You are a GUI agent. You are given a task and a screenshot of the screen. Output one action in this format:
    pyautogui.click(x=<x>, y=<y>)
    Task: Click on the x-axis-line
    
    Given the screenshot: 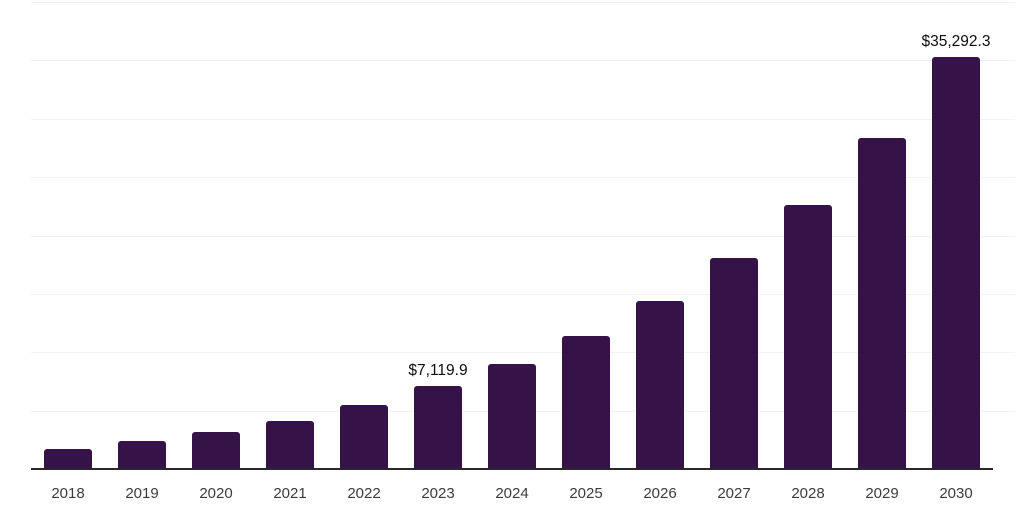 What is the action you would take?
    pyautogui.click(x=512, y=469)
    